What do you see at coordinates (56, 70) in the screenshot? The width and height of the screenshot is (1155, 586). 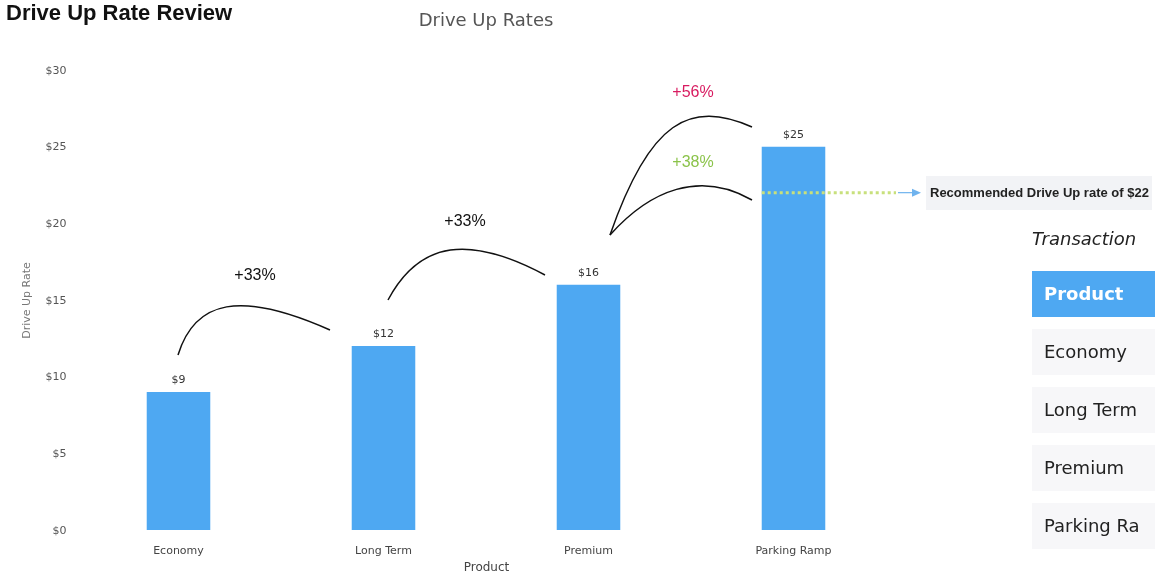 I see `y-tick-label: $30` at bounding box center [56, 70].